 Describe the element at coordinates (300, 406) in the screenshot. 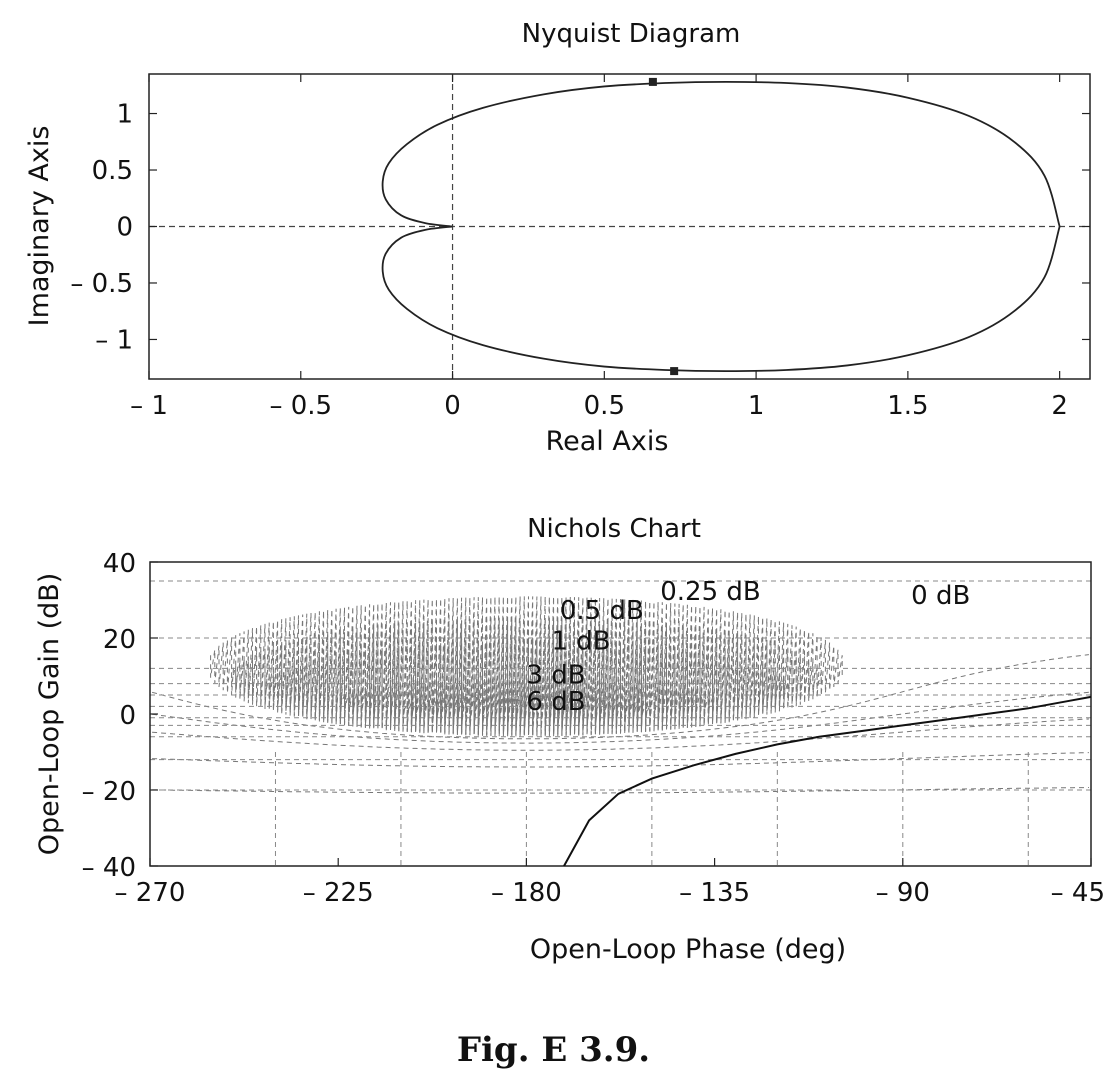

I see `nyquist-xtick-label: – 0.5` at that location.